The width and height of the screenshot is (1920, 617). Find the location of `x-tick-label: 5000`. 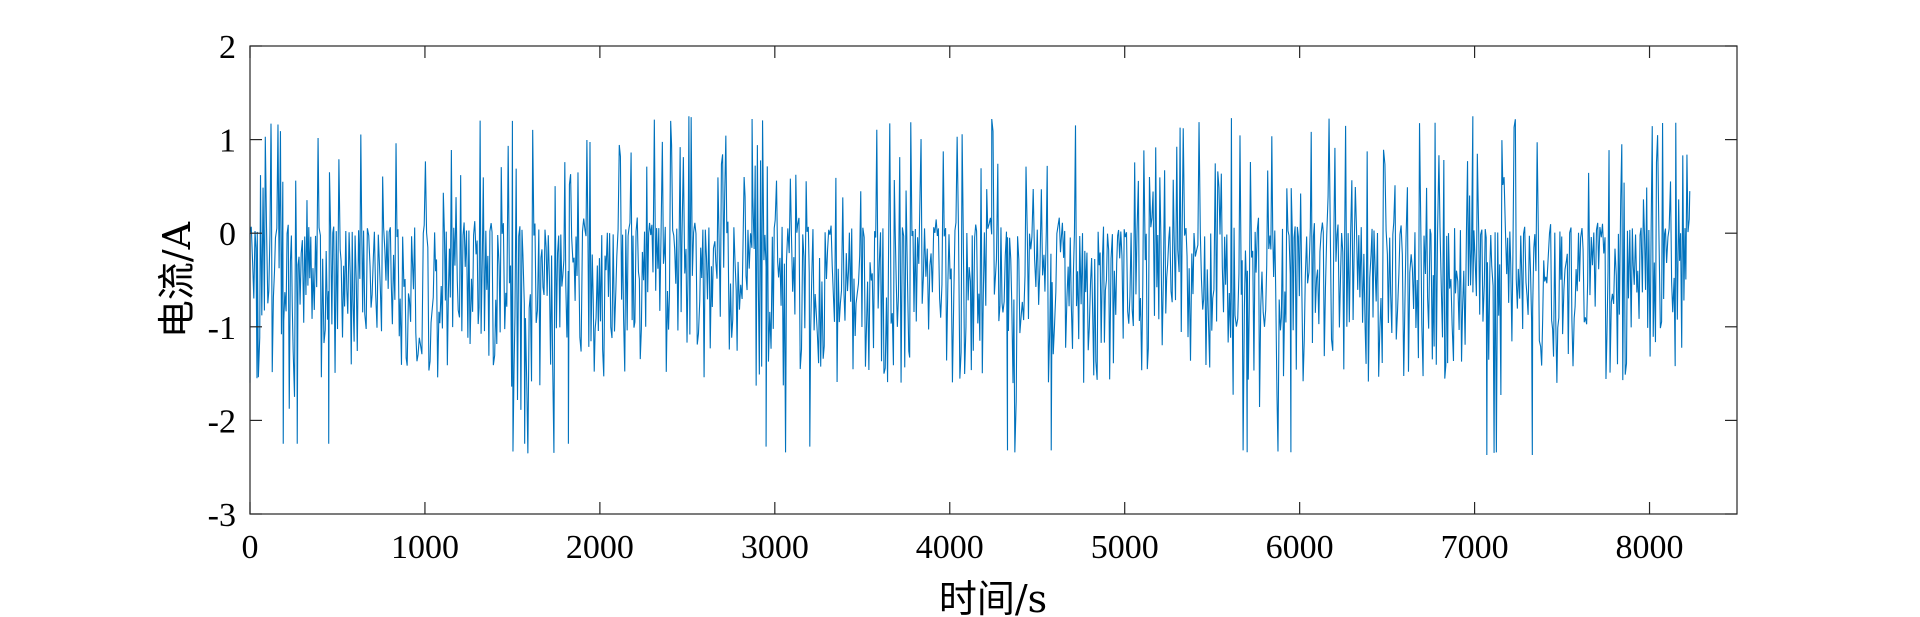

x-tick-label: 5000 is located at coordinates (1125, 547).